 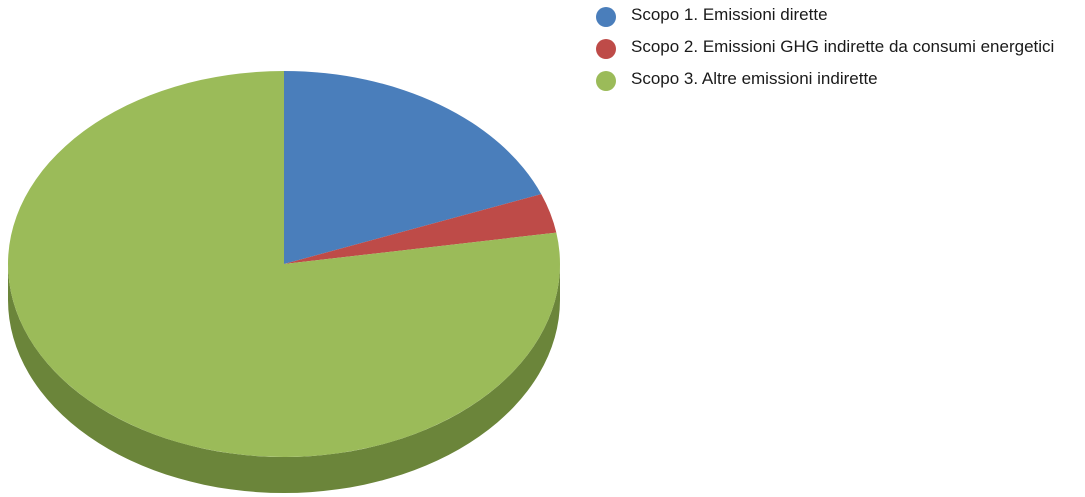 I want to click on legend-item-scope-3: Scopo 3. Altre emissioni indirette, so click(x=836, y=80).